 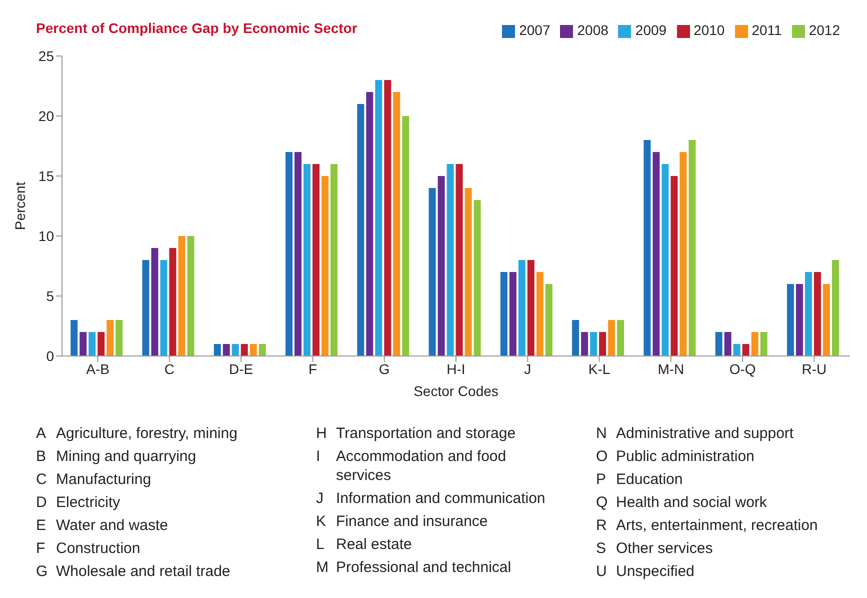 What do you see at coordinates (20, 206) in the screenshot?
I see `y-axis-title: Percent` at bounding box center [20, 206].